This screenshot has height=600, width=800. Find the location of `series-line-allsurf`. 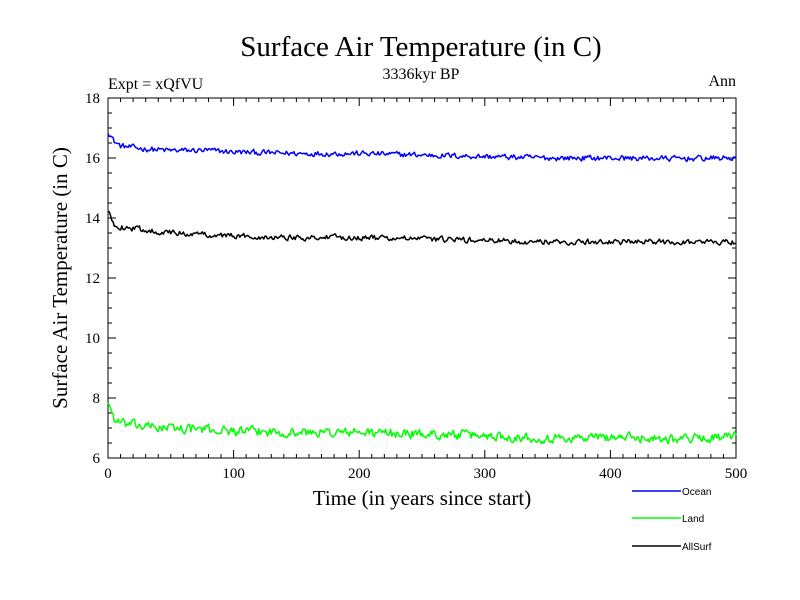

series-line-allsurf is located at coordinates (422, 228).